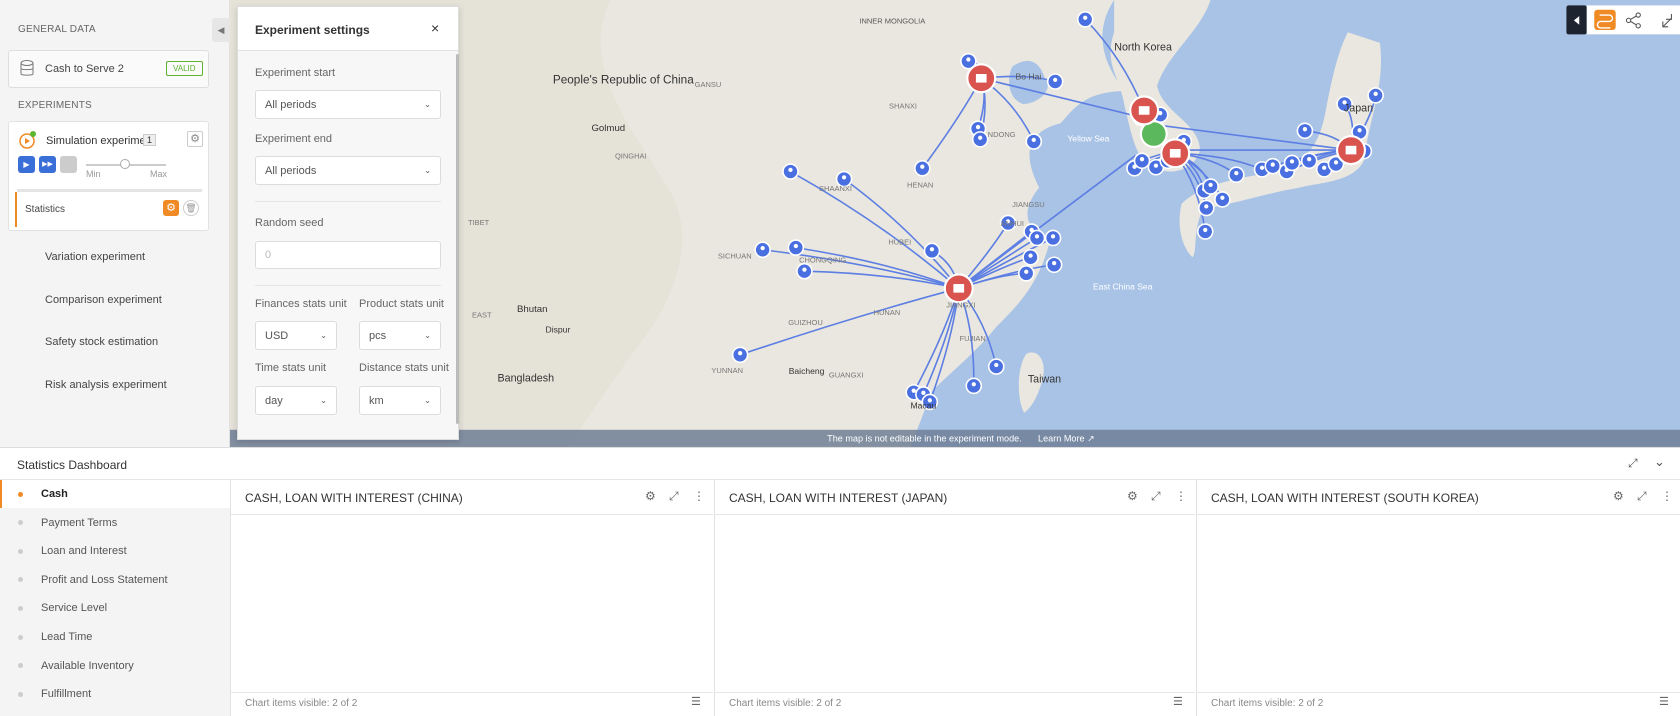 This screenshot has width=1680, height=716. I want to click on experiment-row: Safety stock estimation, so click(114, 343).